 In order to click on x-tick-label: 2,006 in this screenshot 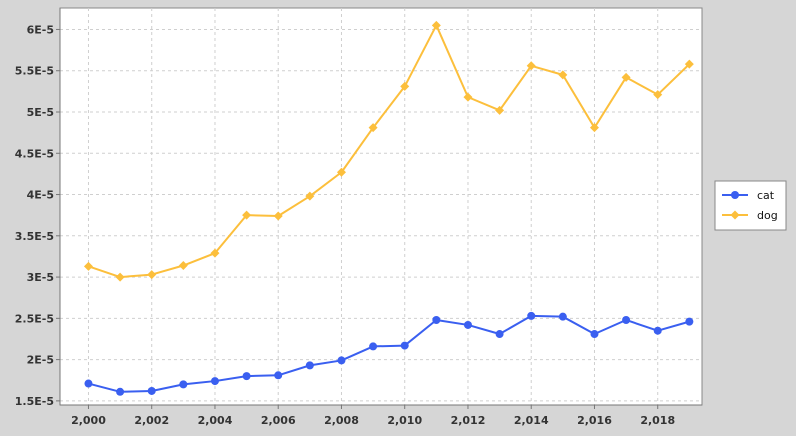, I will do `click(278, 420)`.